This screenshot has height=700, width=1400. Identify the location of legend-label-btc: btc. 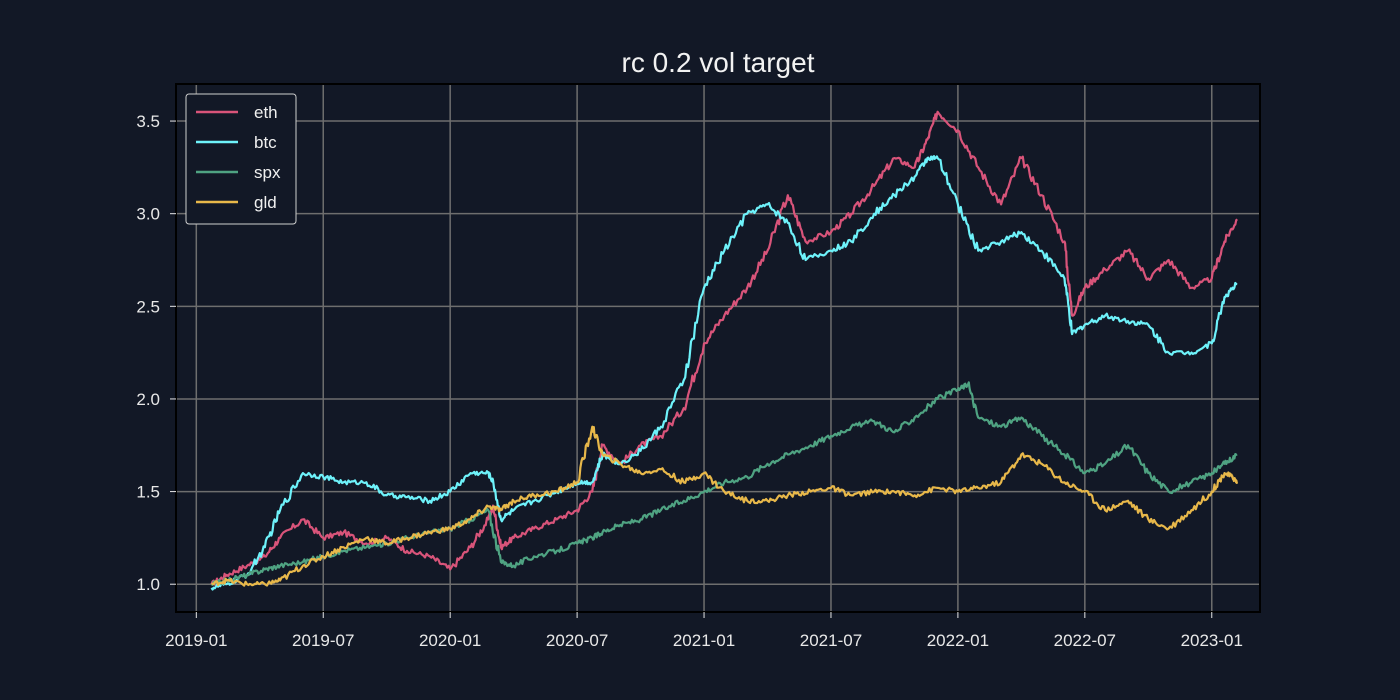
(265, 142).